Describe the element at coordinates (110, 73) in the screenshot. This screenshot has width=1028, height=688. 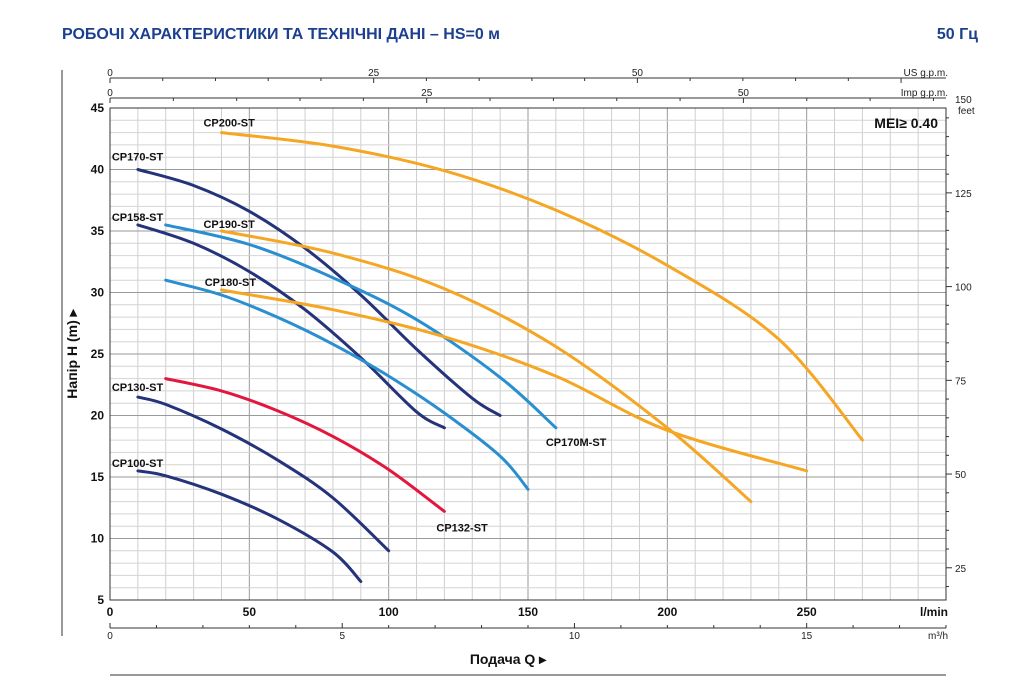
I see `us-gpm-tick-label: 0` at that location.